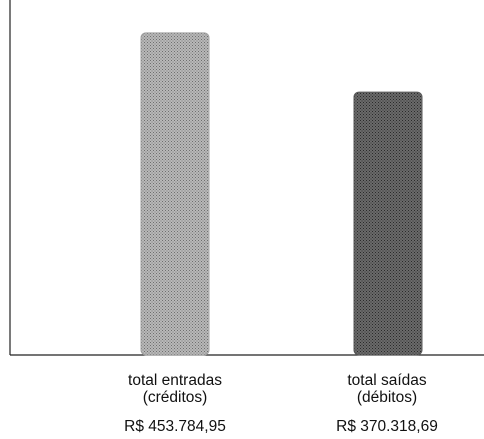  What do you see at coordinates (387, 397) in the screenshot?
I see `category-label-2-line2: (débitos)` at bounding box center [387, 397].